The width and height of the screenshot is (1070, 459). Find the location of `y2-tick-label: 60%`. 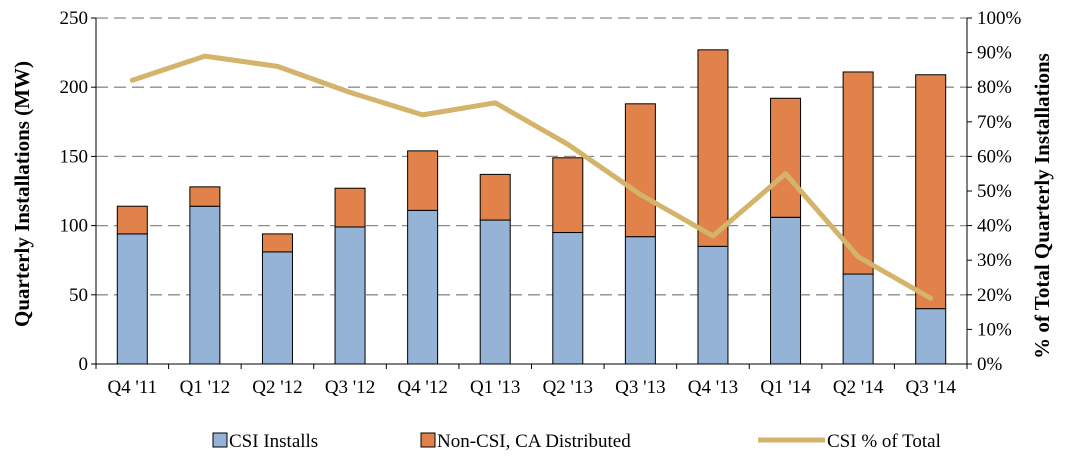

y2-tick-label: 60% is located at coordinates (994, 156).